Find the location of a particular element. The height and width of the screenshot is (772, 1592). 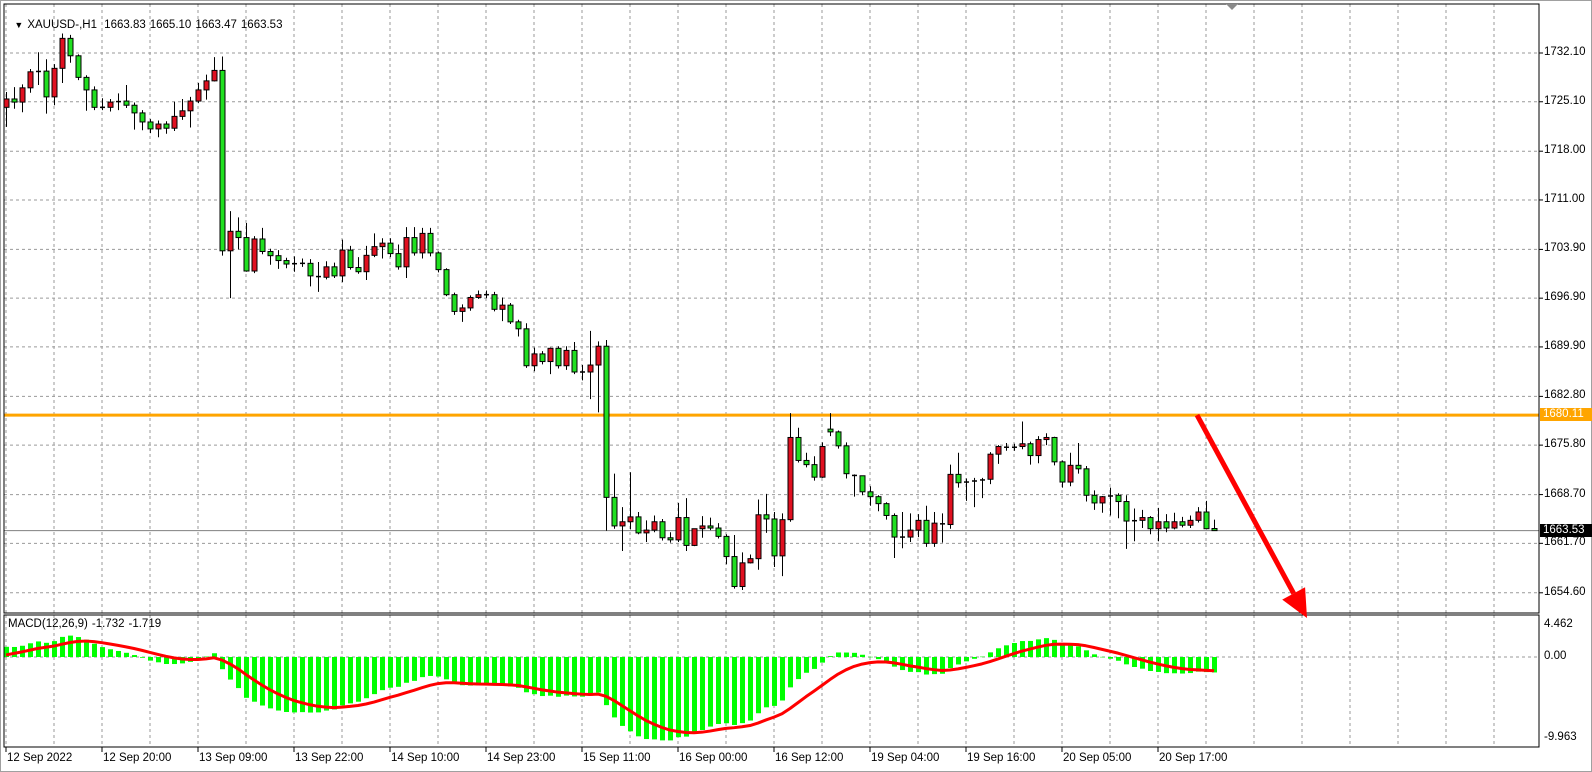

ohlc-close: 1663.53 is located at coordinates (261, 25).